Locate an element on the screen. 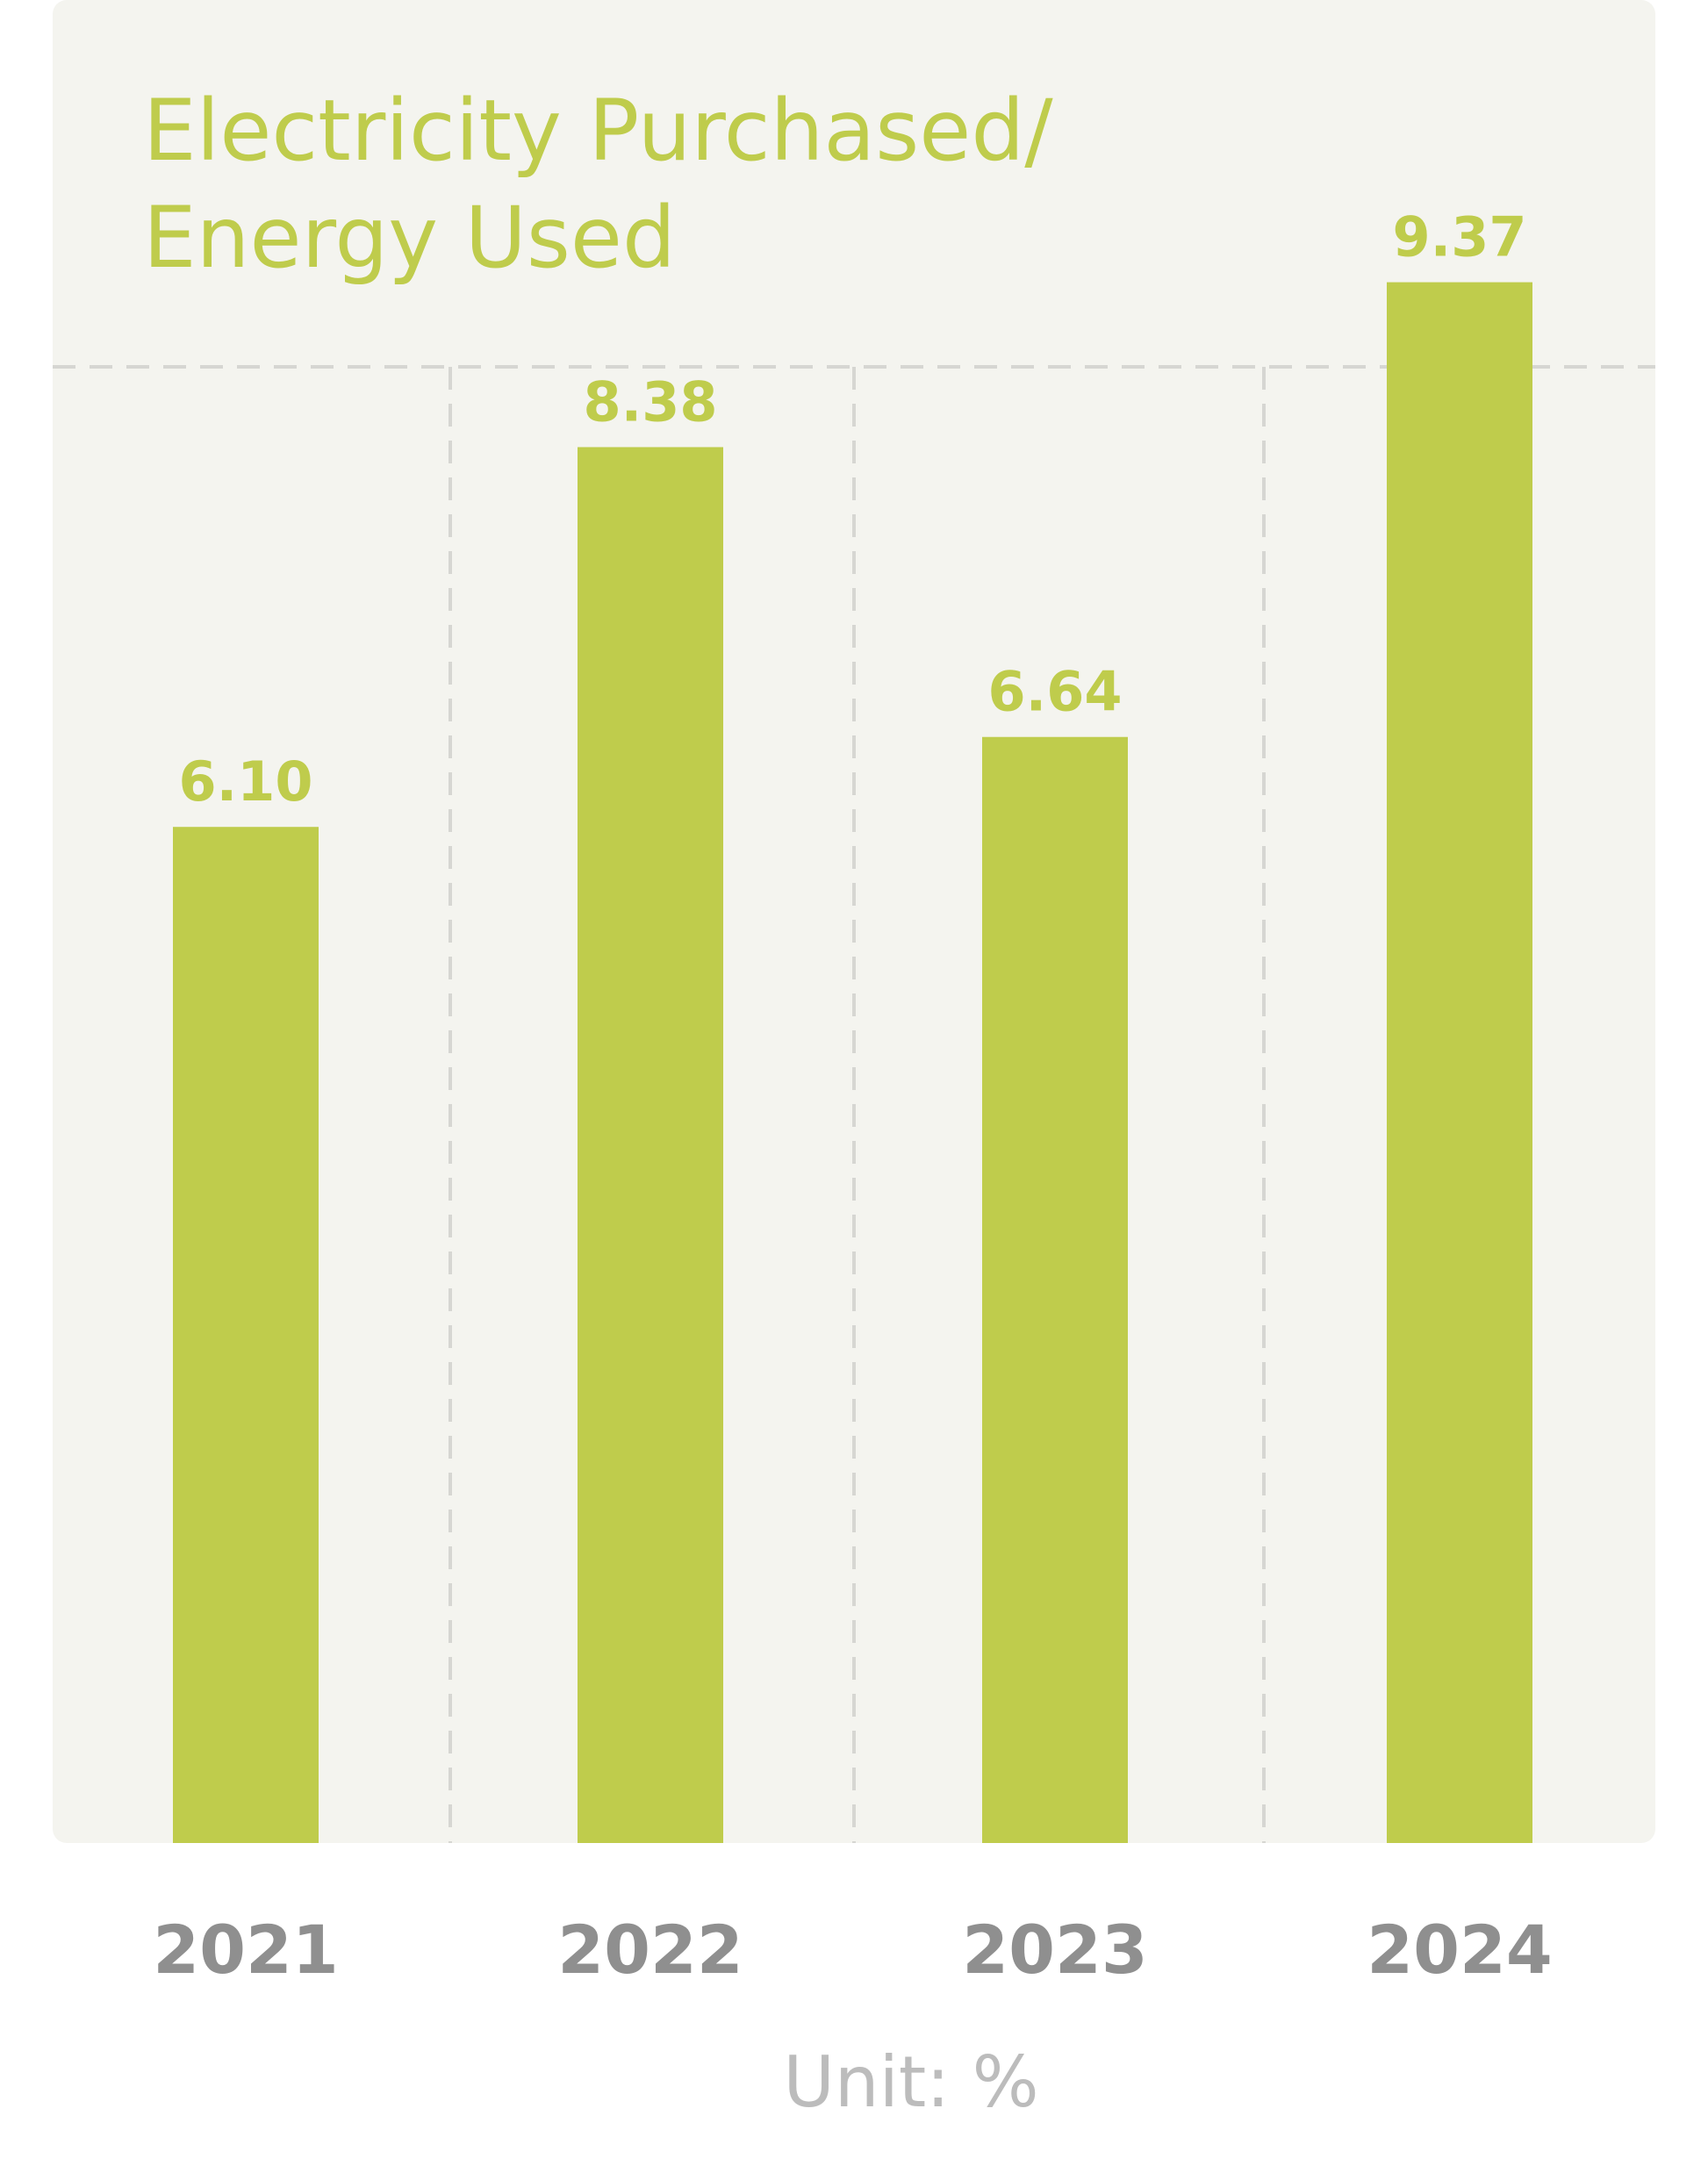 The image size is (1708, 2173). bar-2024 is located at coordinates (1459, 1063).